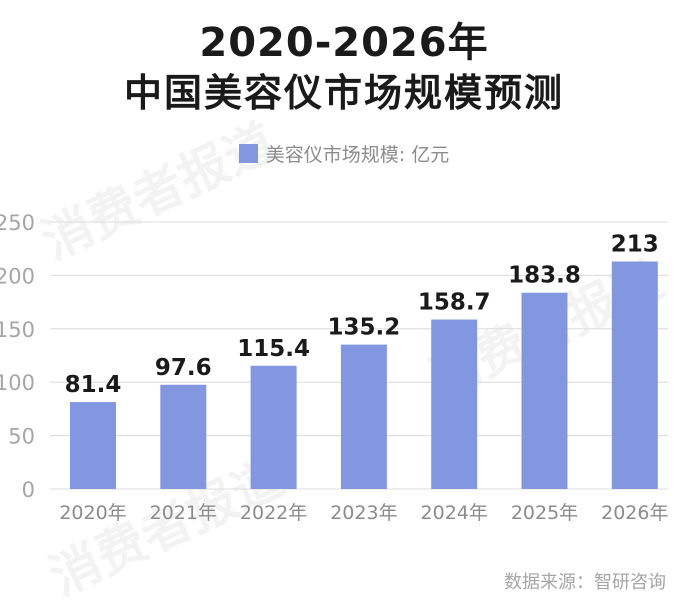  Describe the element at coordinates (634, 513) in the screenshot. I see `x-tick-label: 2026年` at that location.